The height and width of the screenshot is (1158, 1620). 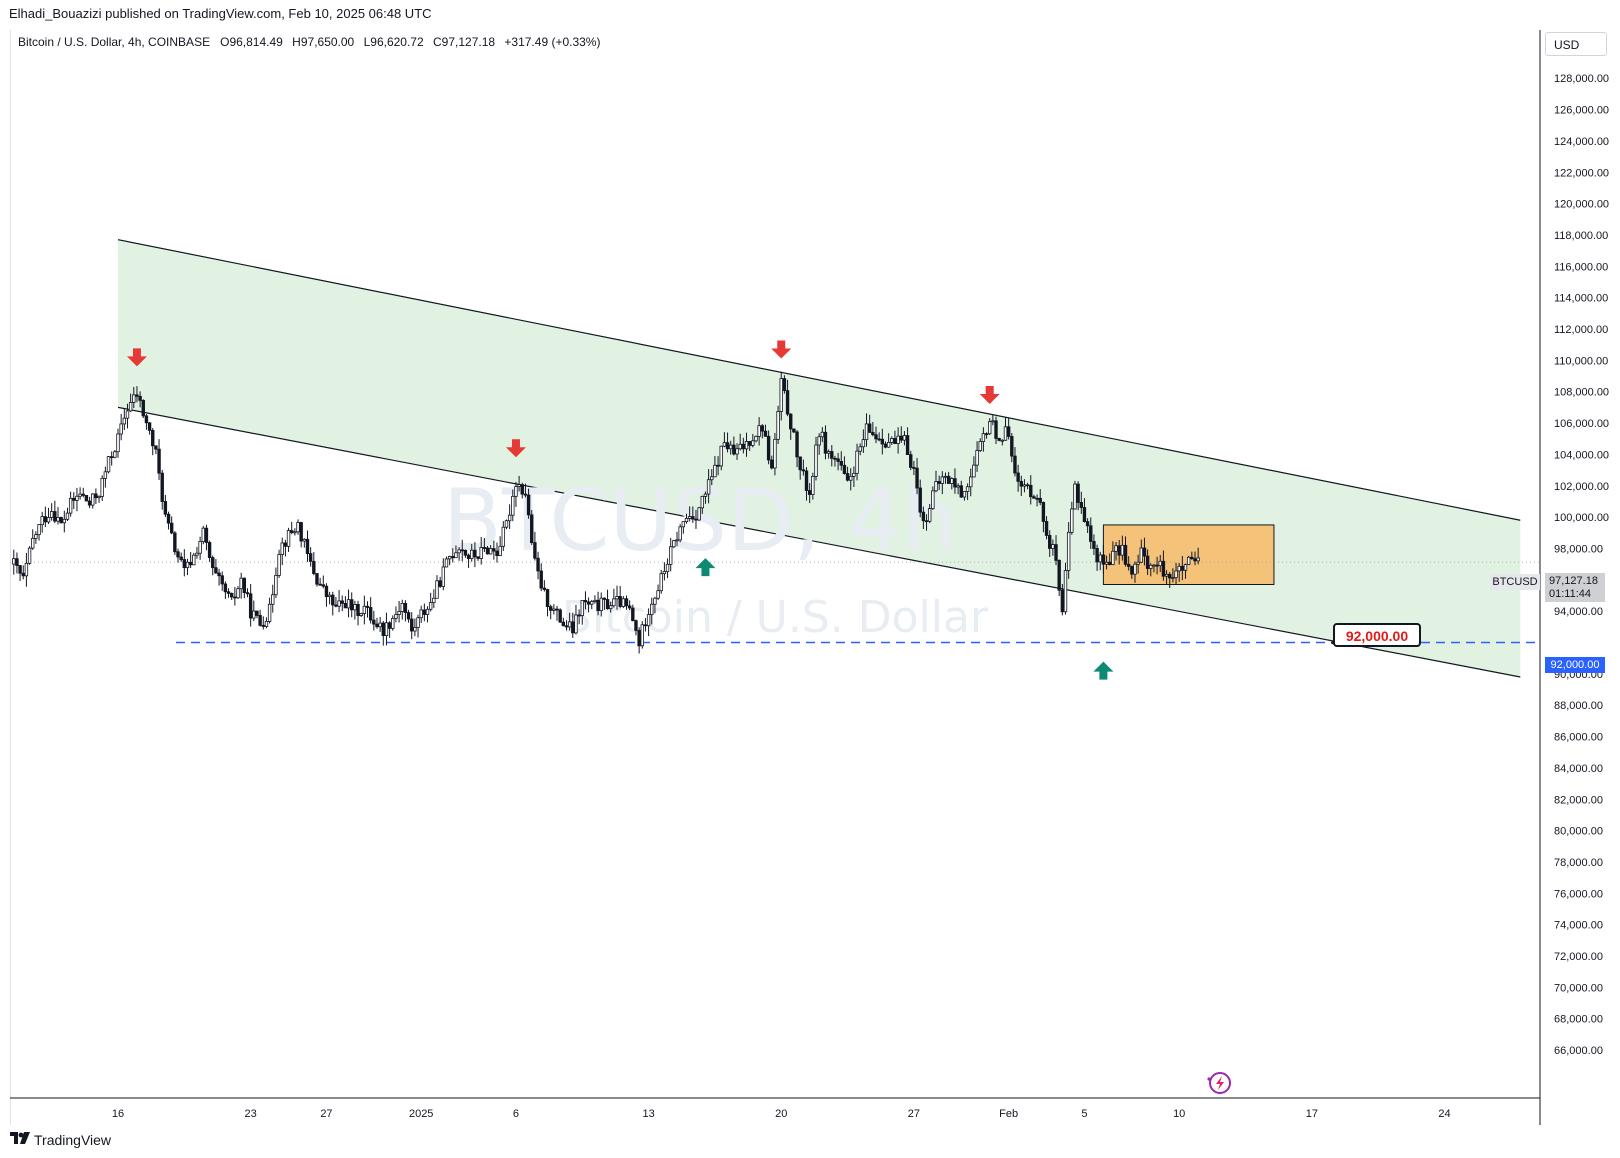 I want to click on y-tick-label: 106,000.00, so click(x=1581, y=424).